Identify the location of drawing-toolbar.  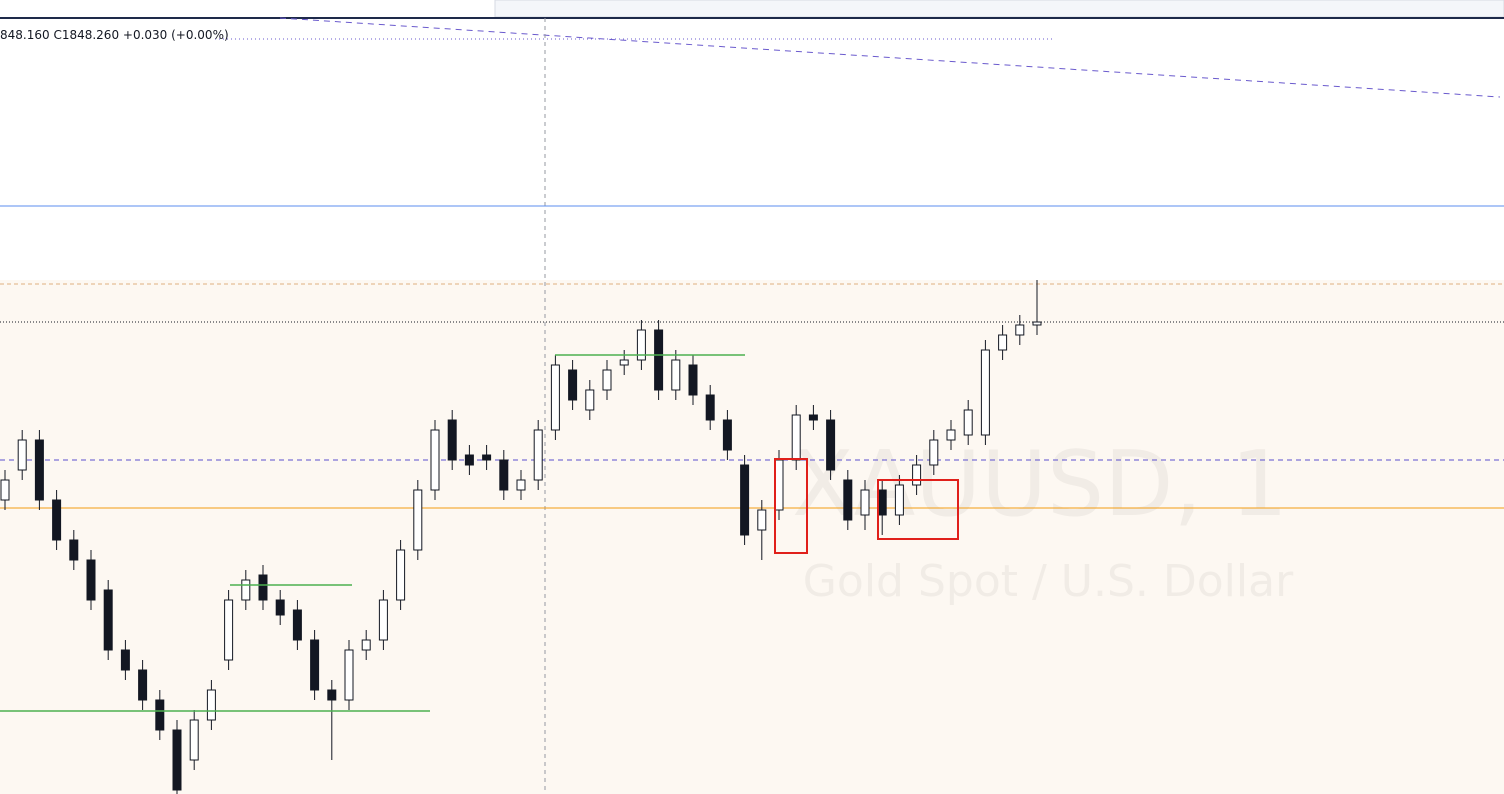
(999, 9).